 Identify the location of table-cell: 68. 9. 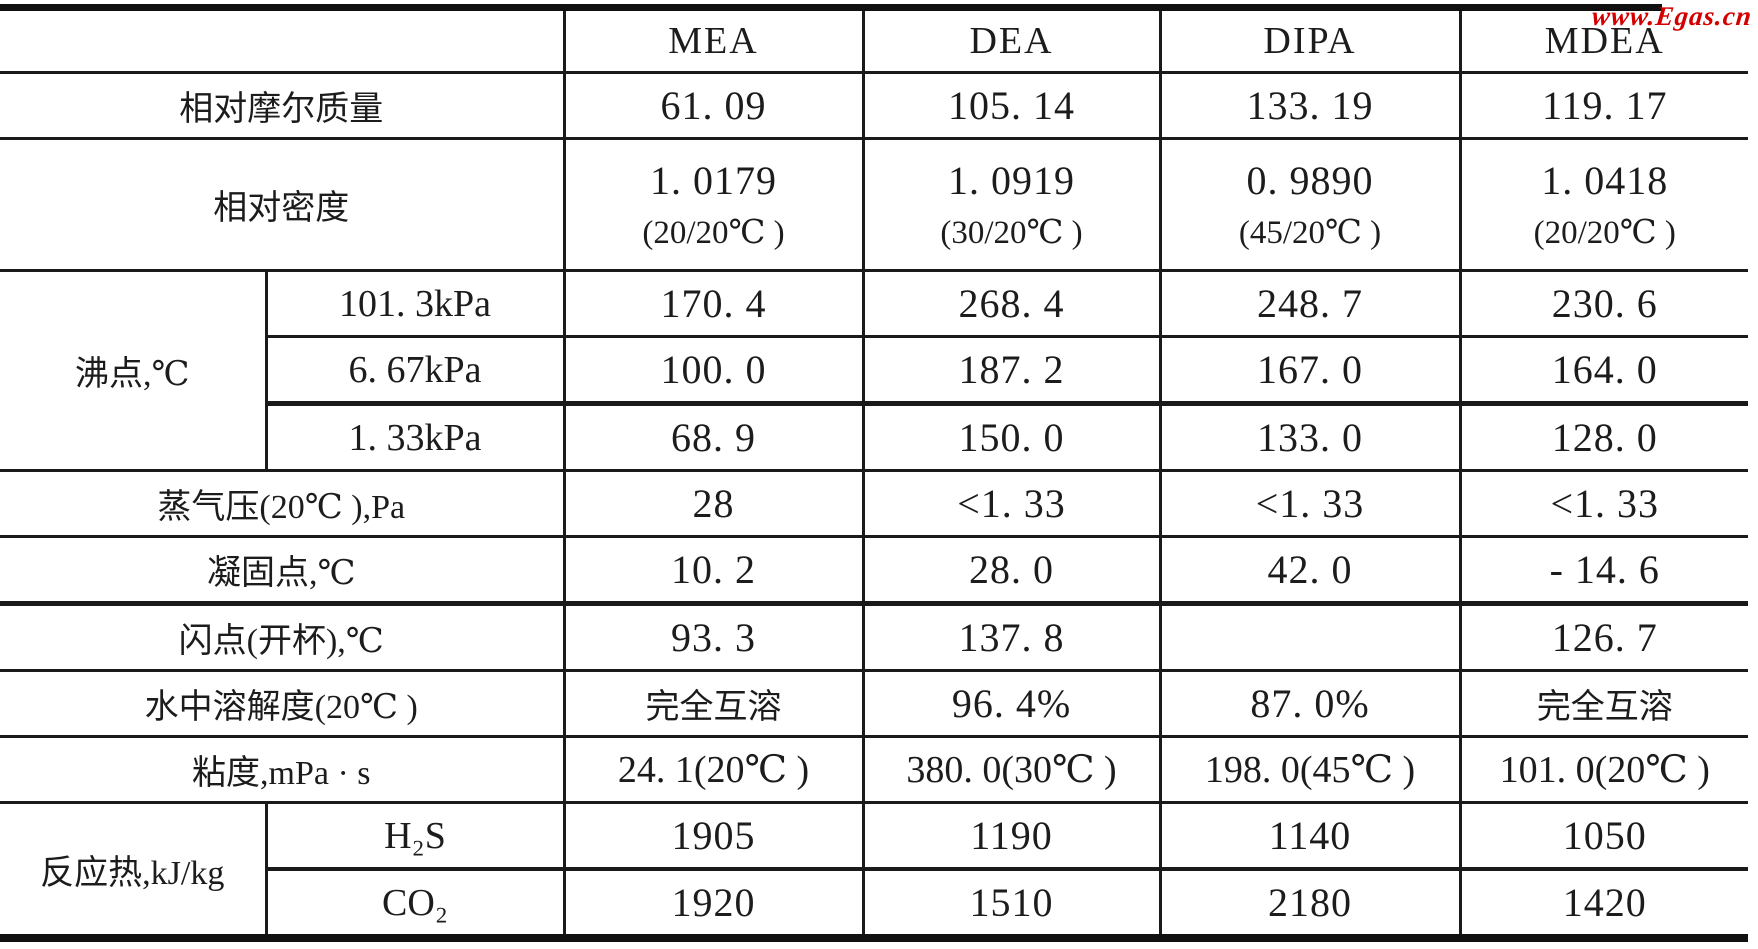
(712, 437).